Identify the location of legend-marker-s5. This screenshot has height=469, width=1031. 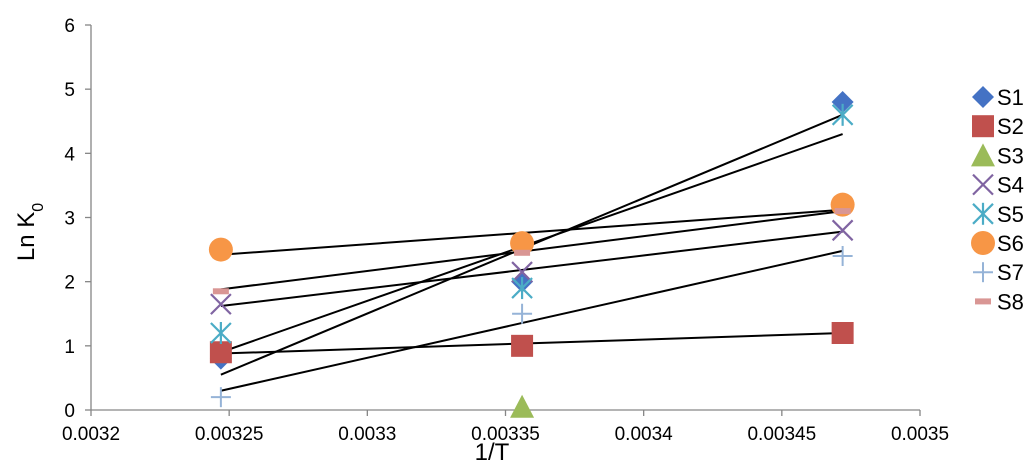
(983, 213).